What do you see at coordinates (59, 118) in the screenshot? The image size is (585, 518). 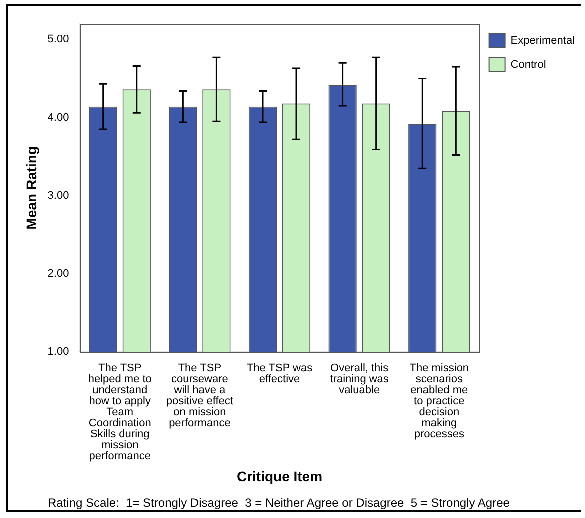 I see `y-tick-label: 4.00` at bounding box center [59, 118].